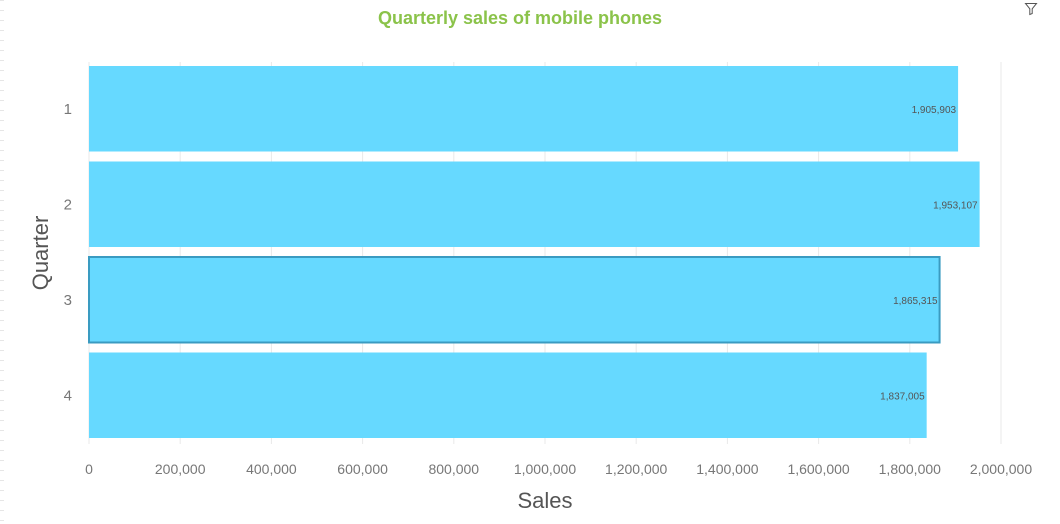 This screenshot has width=1060, height=524. I want to click on x-tick-label: 400,000, so click(271, 469).